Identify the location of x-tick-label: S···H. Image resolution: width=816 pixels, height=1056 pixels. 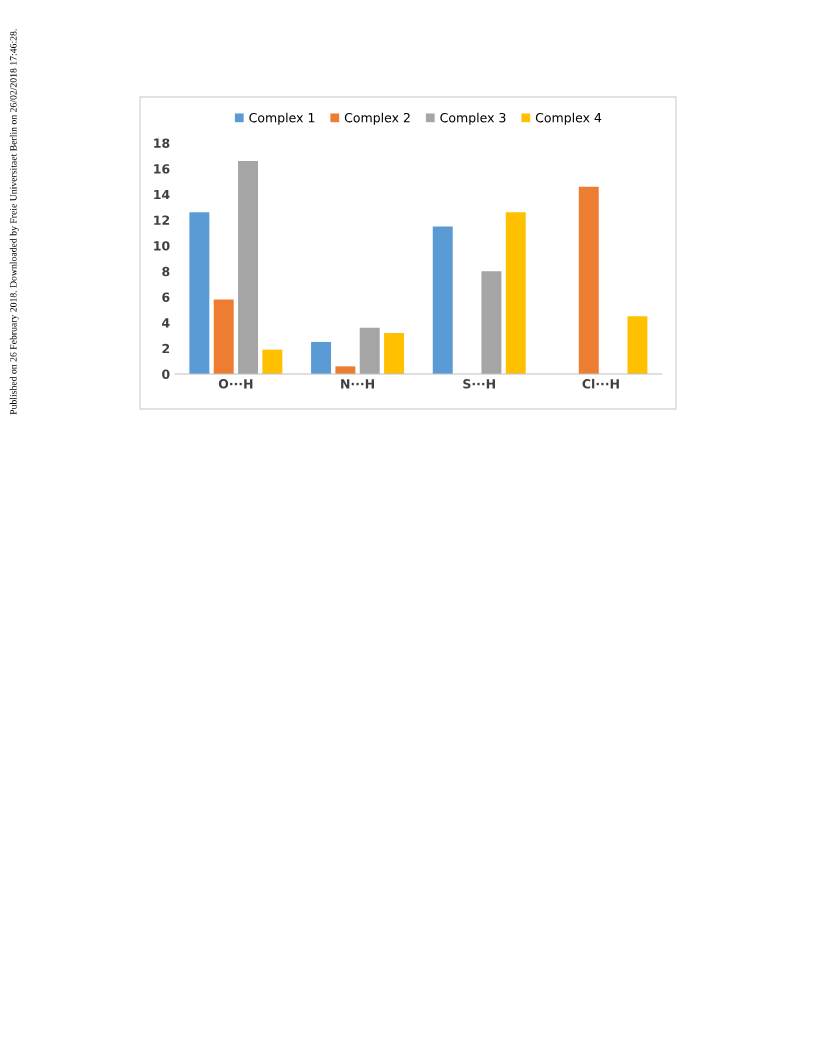
(479, 384).